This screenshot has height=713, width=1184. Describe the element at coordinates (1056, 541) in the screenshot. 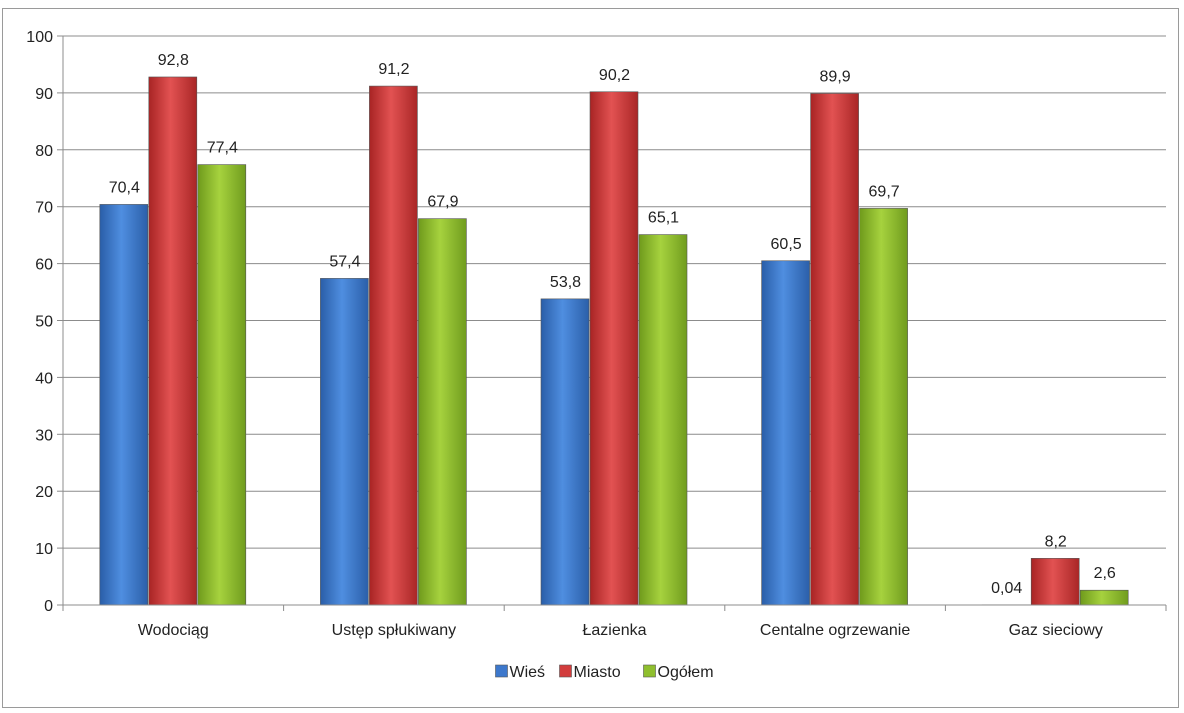

I see `data-label: 8,2` at that location.